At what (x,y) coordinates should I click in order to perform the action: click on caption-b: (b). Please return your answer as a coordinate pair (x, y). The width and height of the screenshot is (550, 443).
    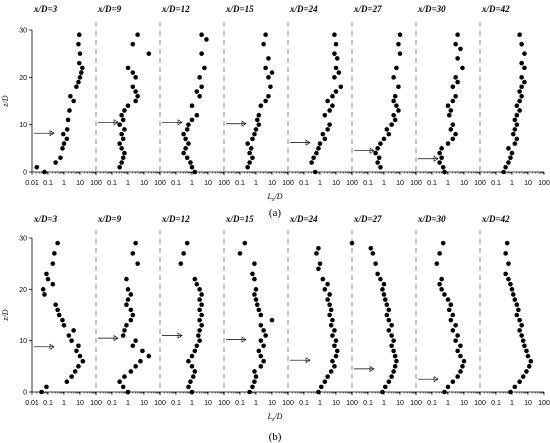
    Looking at the image, I should click on (275, 437).